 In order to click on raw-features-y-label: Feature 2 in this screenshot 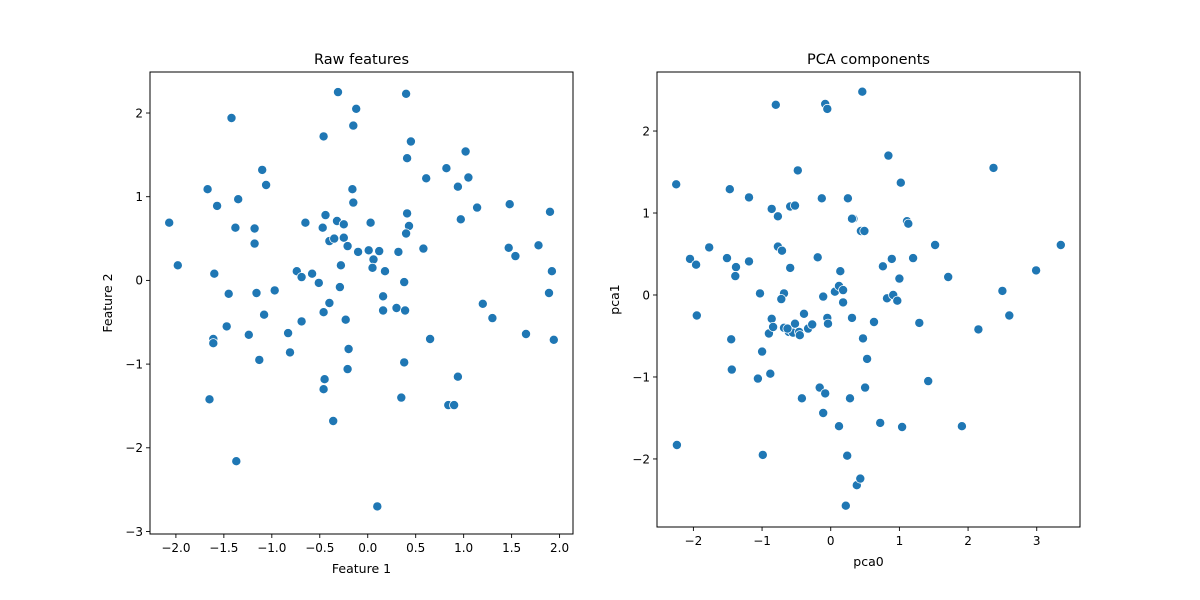, I will do `click(107, 302)`.